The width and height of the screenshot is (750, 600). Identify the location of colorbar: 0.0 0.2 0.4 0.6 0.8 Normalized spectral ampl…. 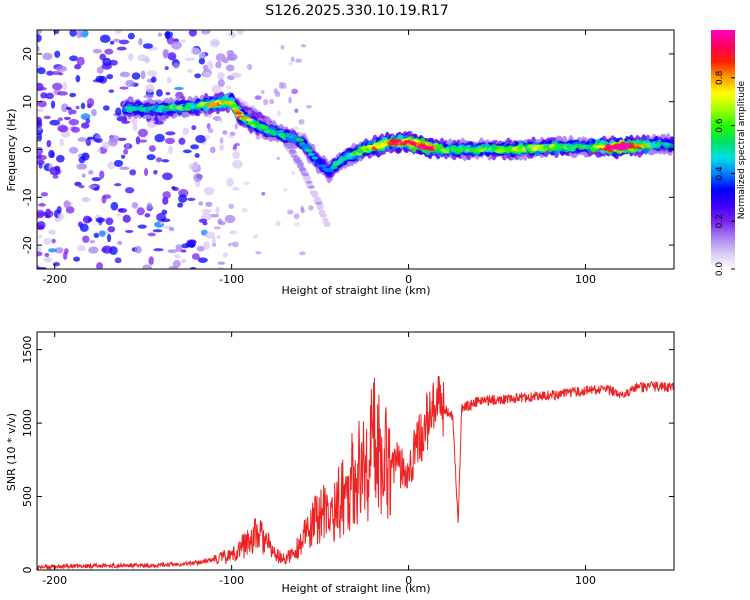
(729, 153).